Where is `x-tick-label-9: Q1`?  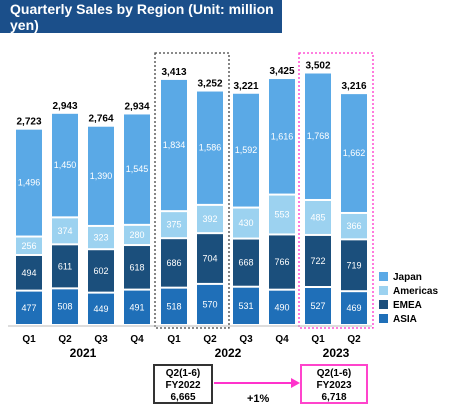 x-tick-label-9: Q1 is located at coordinates (318, 339).